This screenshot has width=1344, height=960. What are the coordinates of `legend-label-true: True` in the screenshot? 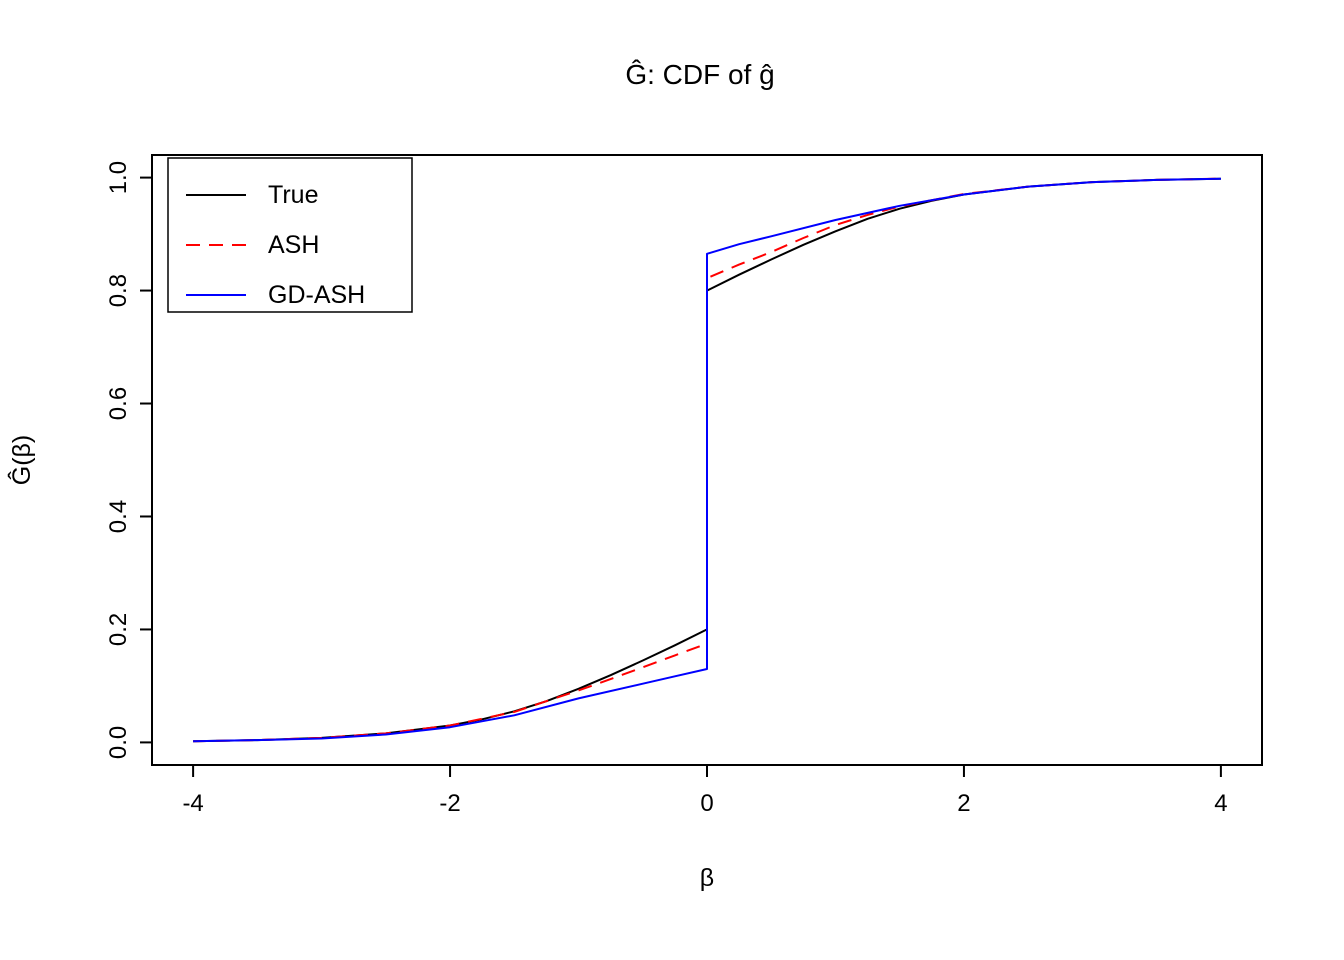 It's located at (293, 195).